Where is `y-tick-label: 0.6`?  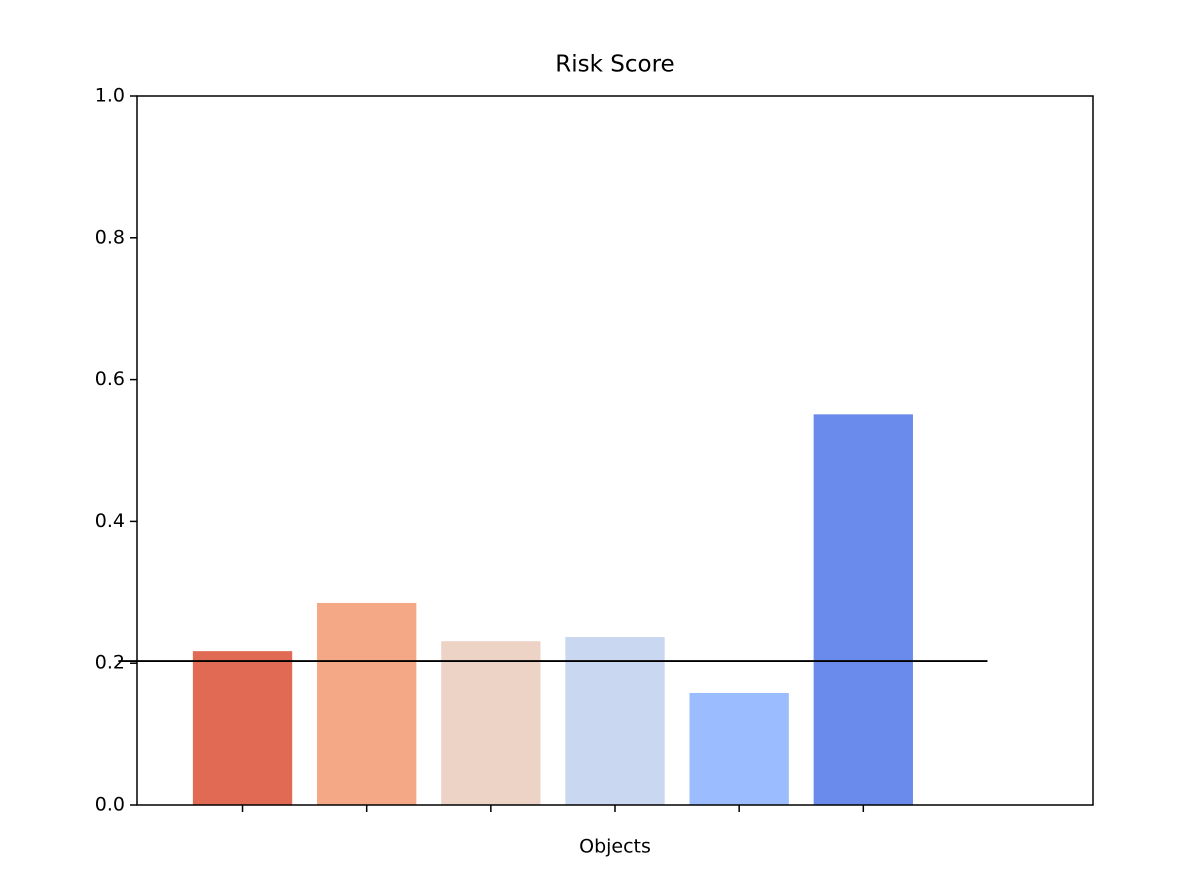
y-tick-label: 0.6 is located at coordinates (110, 379).